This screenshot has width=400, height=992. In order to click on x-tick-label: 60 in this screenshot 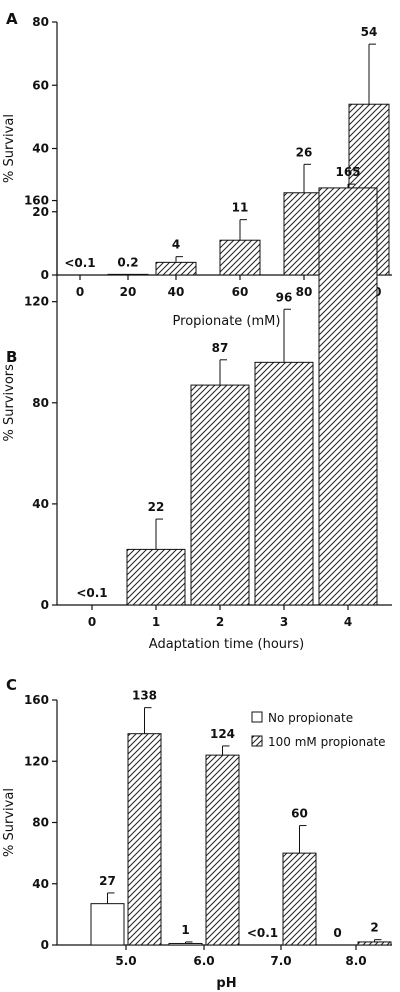, I will do `click(240, 292)`.